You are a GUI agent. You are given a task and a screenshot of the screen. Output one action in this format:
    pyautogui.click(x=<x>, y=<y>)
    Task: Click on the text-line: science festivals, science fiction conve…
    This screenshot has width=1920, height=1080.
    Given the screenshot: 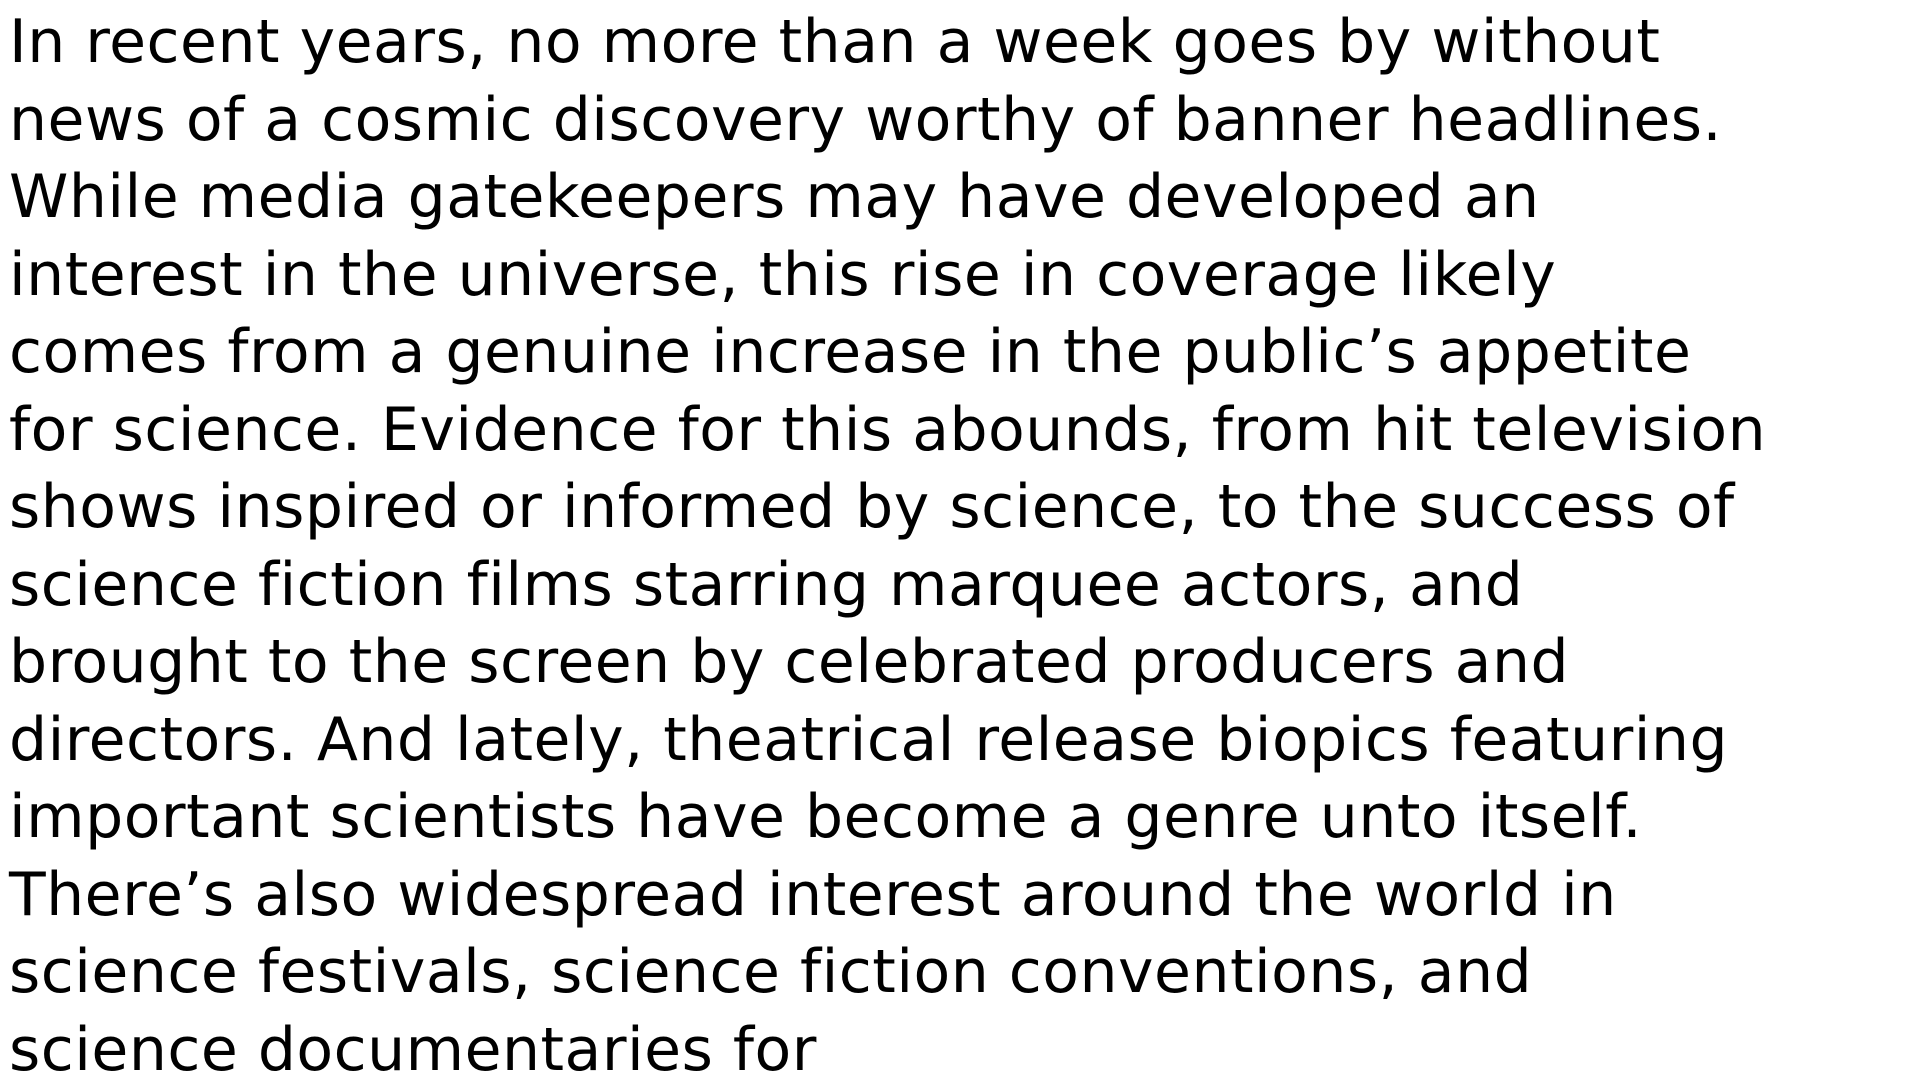 What is the action you would take?
    pyautogui.click(x=771, y=972)
    